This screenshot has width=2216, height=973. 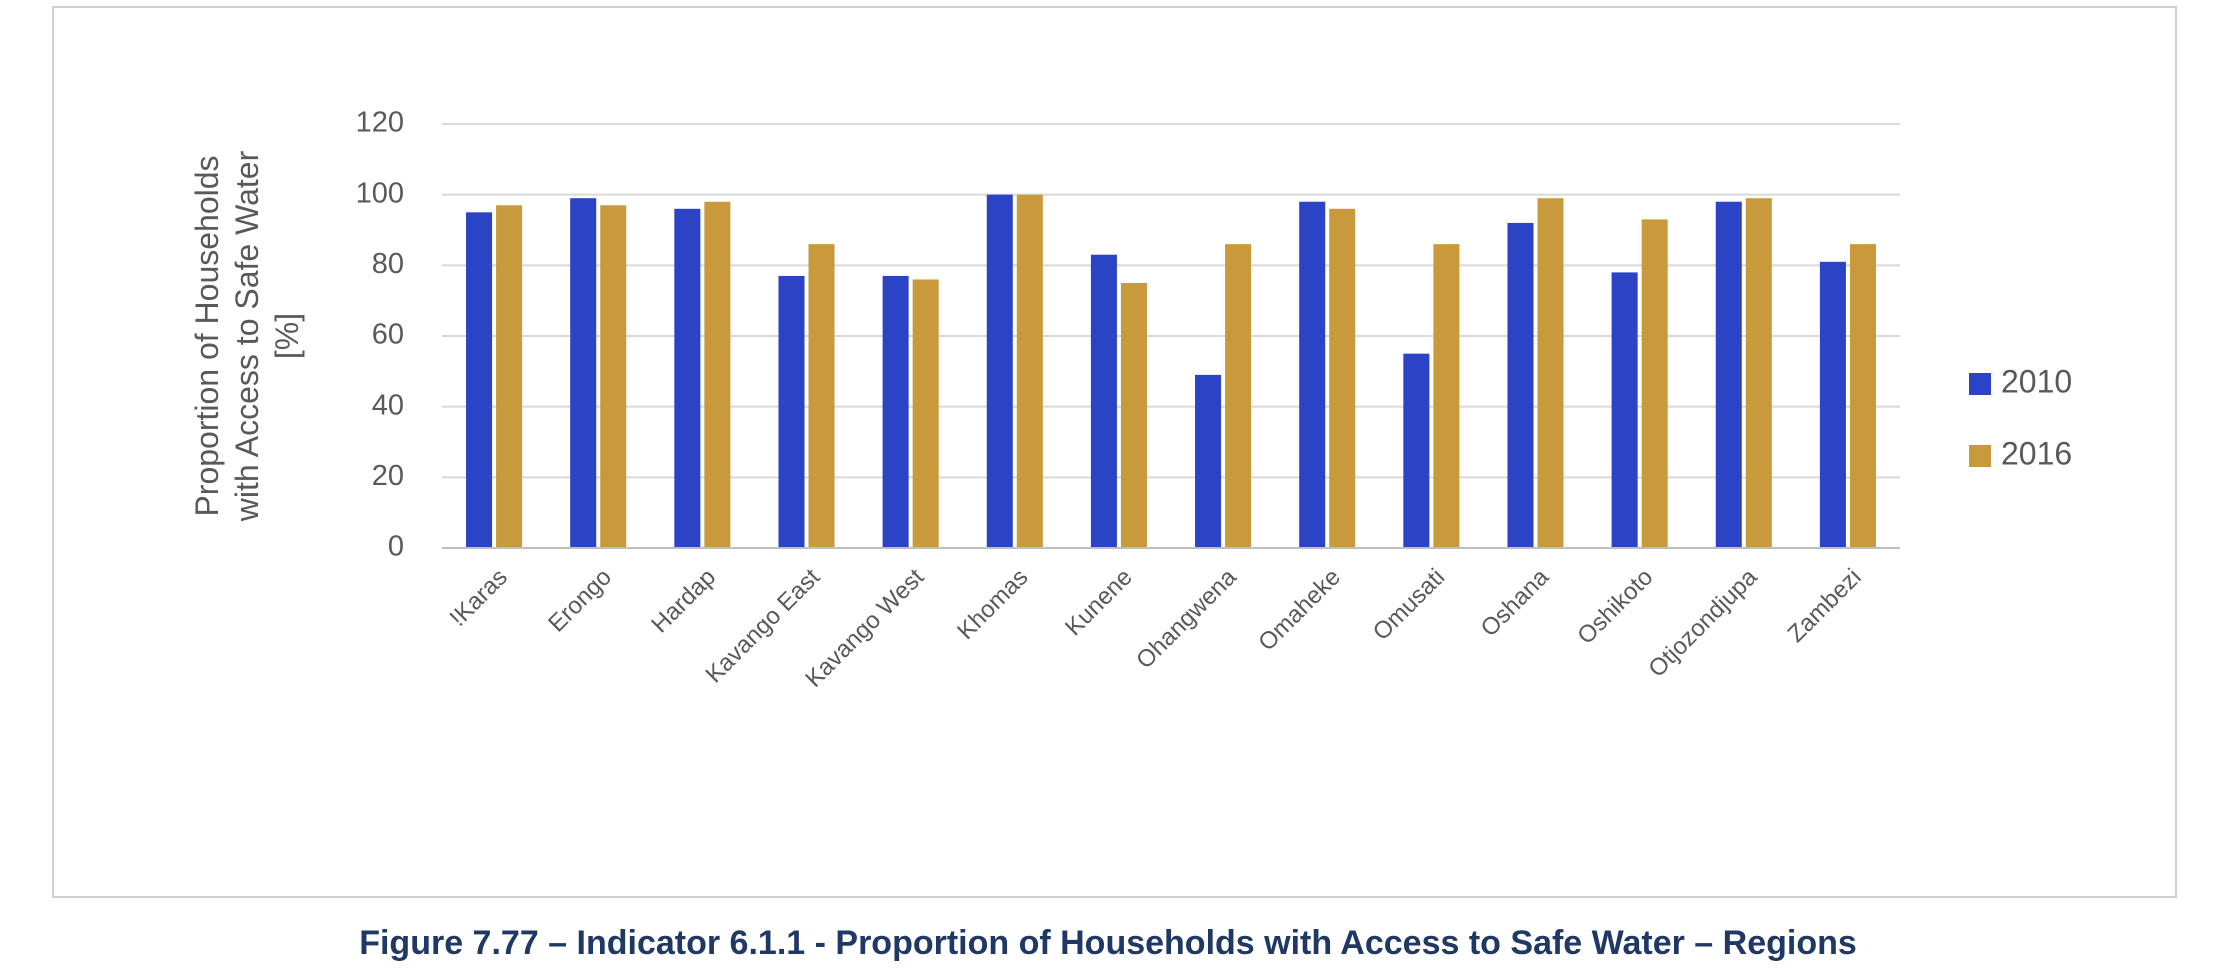 What do you see at coordinates (388, 476) in the screenshot?
I see `y-tick-label: 20` at bounding box center [388, 476].